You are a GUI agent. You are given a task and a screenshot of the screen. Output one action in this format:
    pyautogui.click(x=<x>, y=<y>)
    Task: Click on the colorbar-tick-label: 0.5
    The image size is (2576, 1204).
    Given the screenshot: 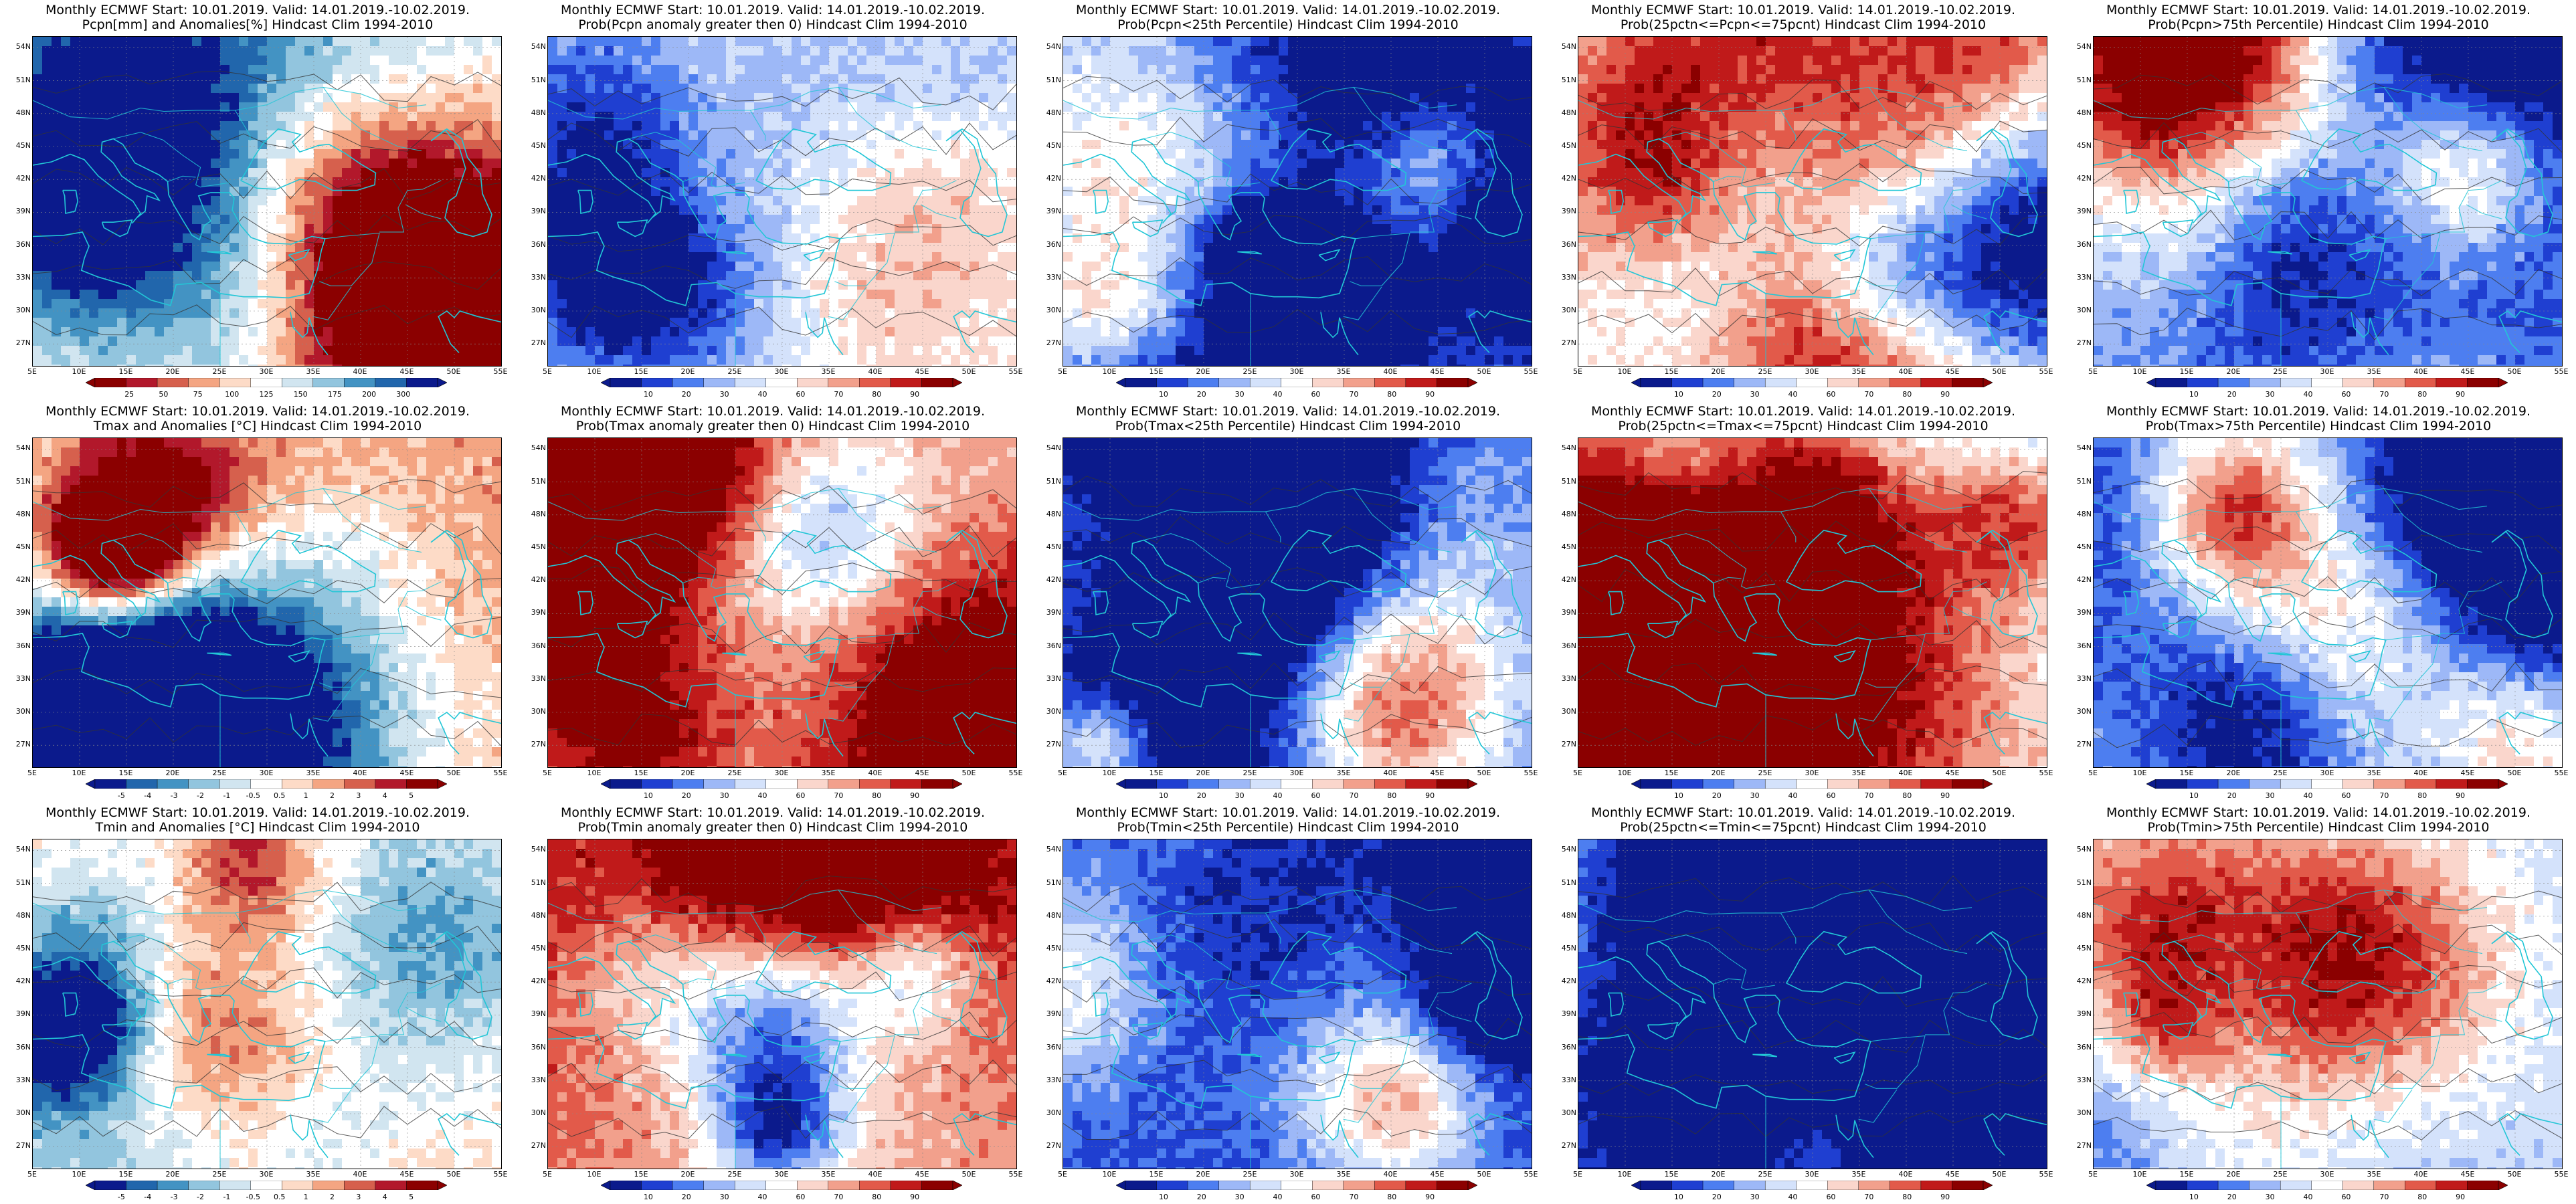 What is the action you would take?
    pyautogui.click(x=280, y=795)
    